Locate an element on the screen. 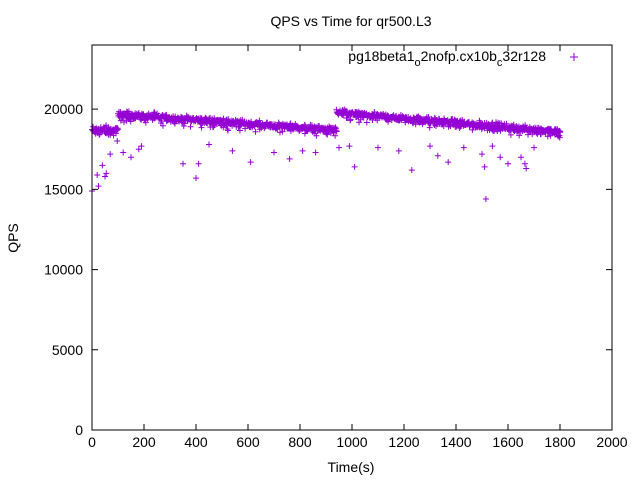 This screenshot has height=480, width=640. x-tick-label: 200 is located at coordinates (144, 442).